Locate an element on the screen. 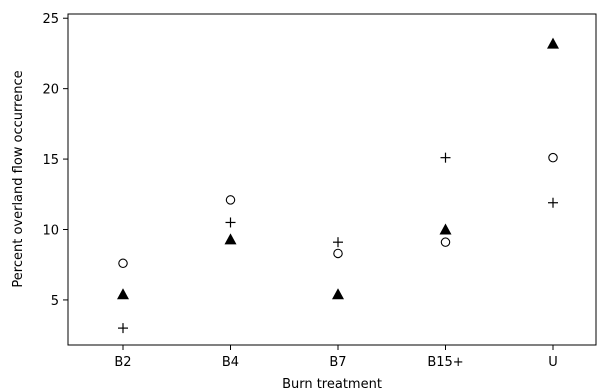 Image resolution: width=598 pixels, height=392 pixels. y-axis: 5 10 15 20 25 is located at coordinates (55, 160).